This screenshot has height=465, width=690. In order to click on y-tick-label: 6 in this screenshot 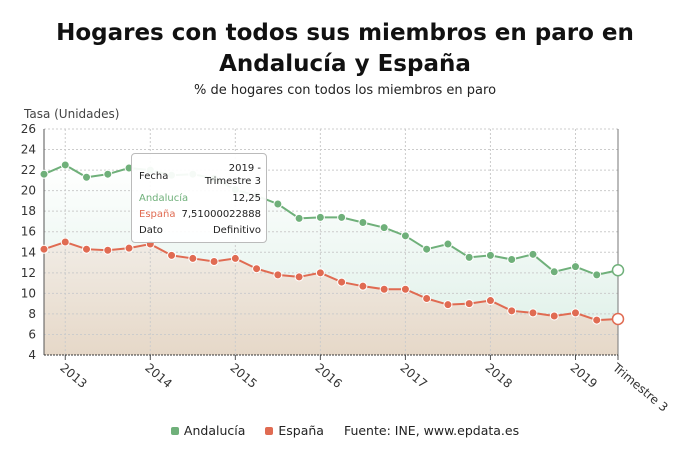, I will do `click(32, 334)`.